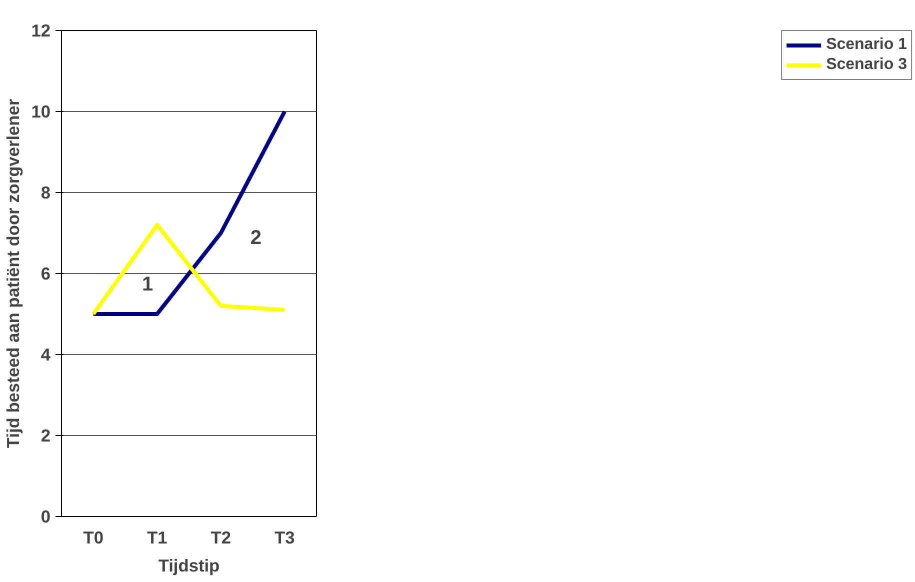  Describe the element at coordinates (157, 538) in the screenshot. I see `x-tick-label: T1` at that location.